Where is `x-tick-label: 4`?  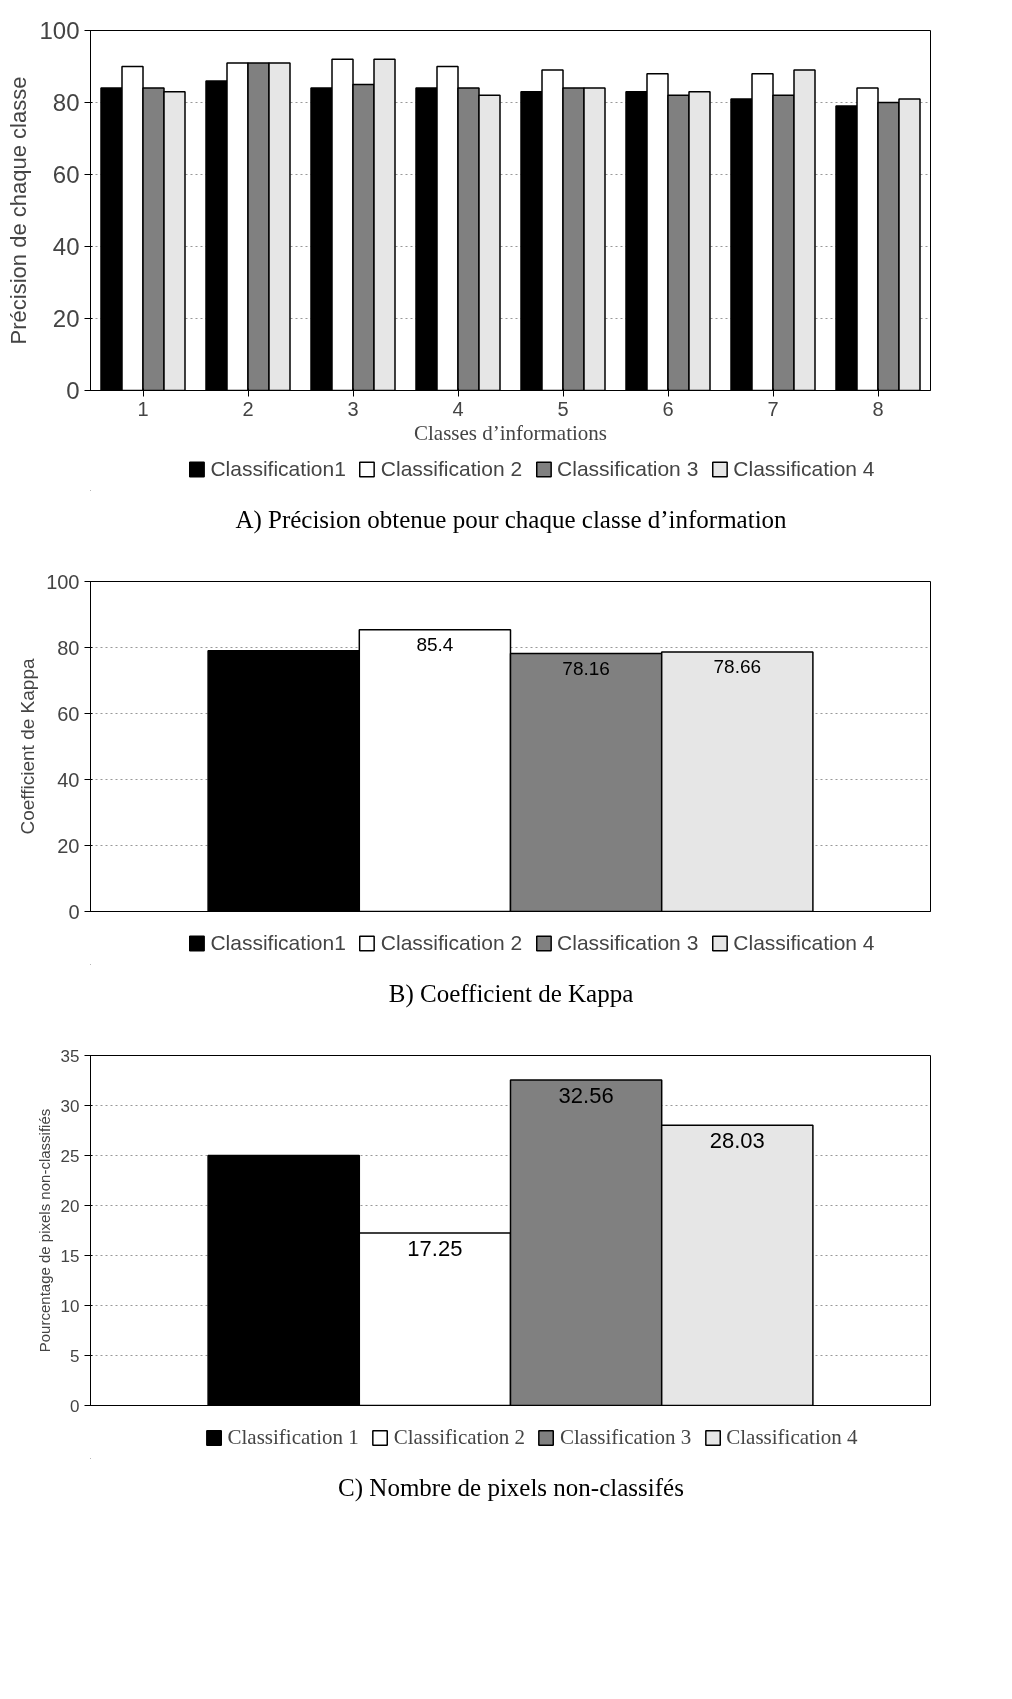
x-tick-label: 4 is located at coordinates (458, 408).